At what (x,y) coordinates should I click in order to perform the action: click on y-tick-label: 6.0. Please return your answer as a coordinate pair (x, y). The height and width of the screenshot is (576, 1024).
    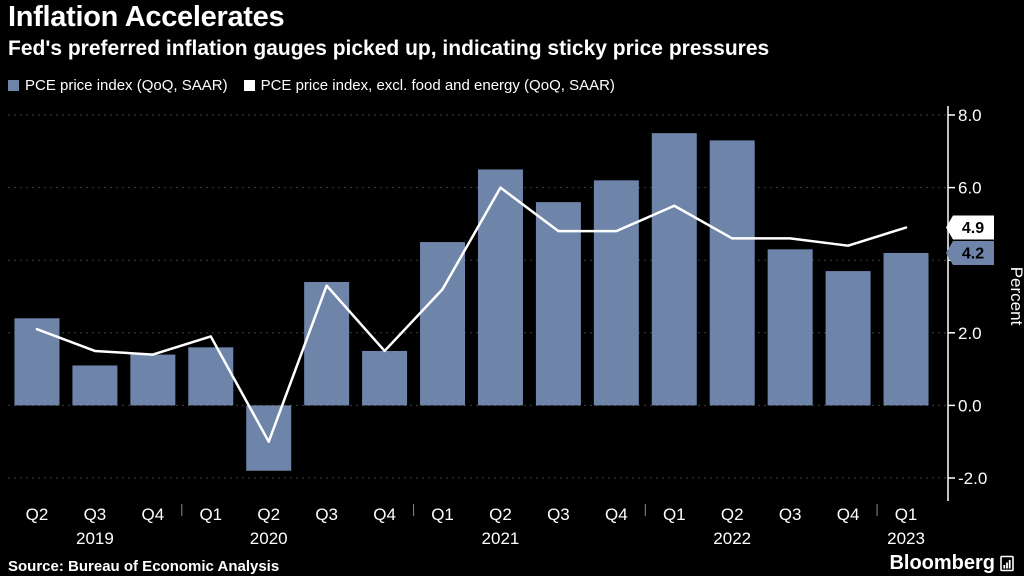
    Looking at the image, I should click on (970, 188).